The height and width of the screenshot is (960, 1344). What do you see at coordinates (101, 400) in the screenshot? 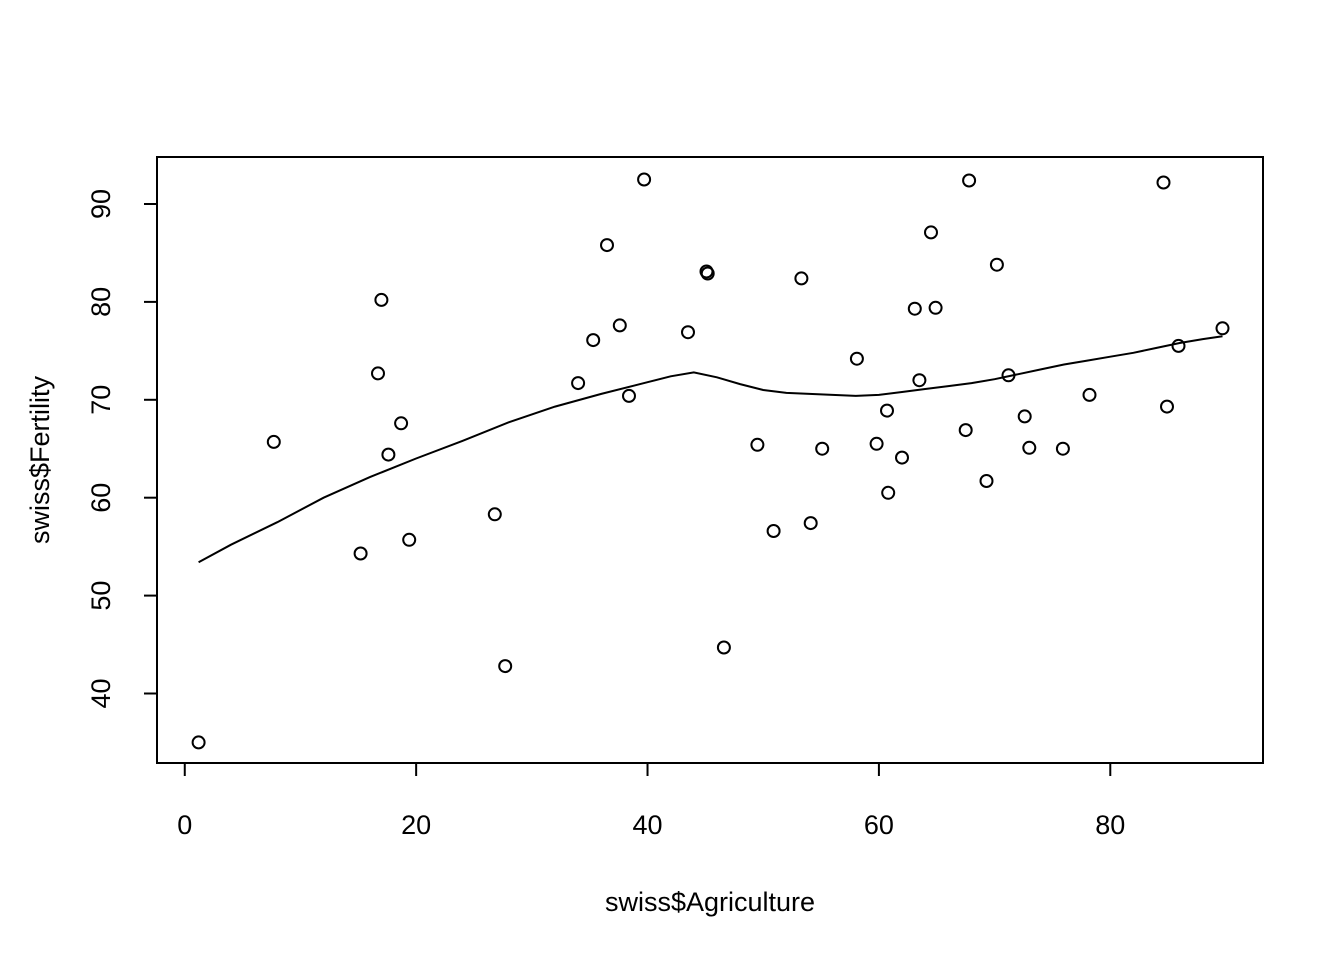
I see `y-tick-label: 70` at bounding box center [101, 400].